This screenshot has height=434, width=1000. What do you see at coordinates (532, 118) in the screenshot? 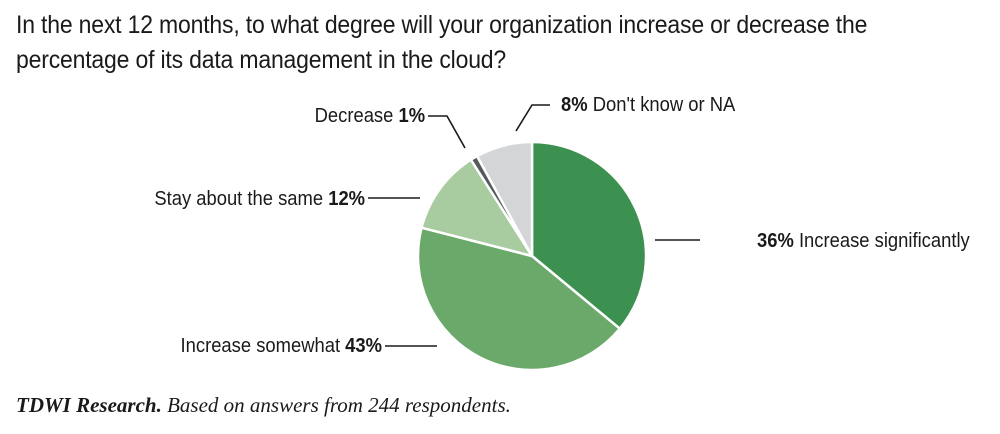
I see `leader-line-dont-know` at bounding box center [532, 118].